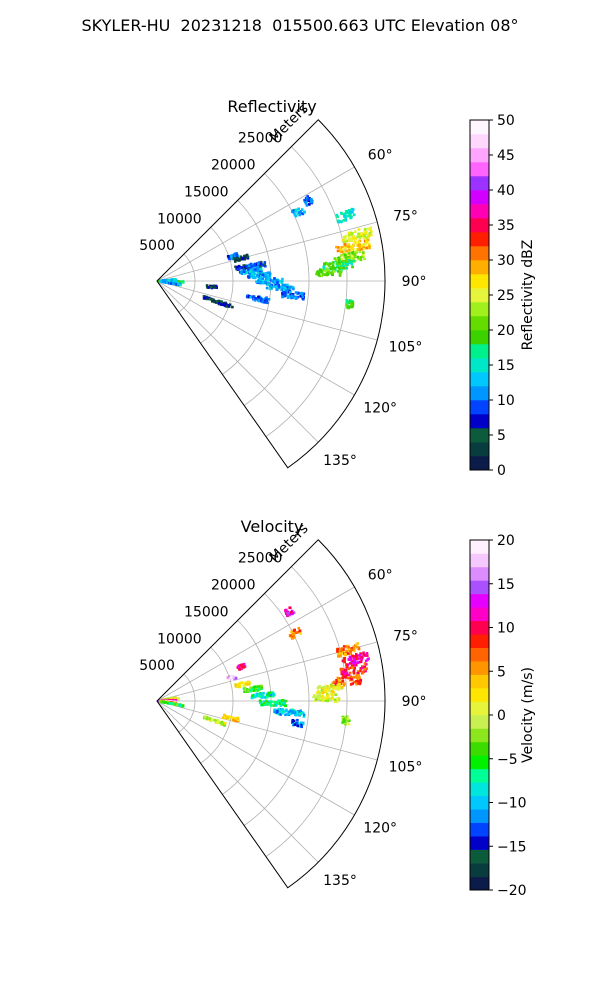 The height and width of the screenshot is (1000, 600). Describe the element at coordinates (506, 261) in the screenshot. I see `colorbar-tick-label: 30` at that location.